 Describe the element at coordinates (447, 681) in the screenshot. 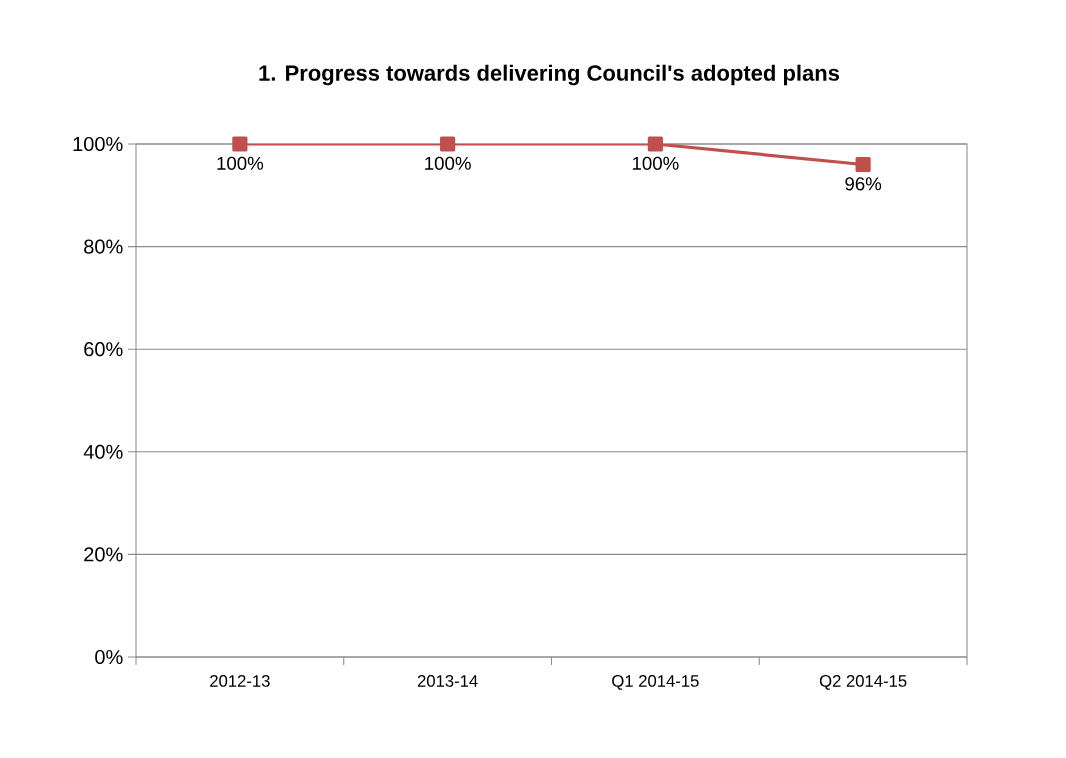

I see `x-tick-label: 2013-14` at that location.